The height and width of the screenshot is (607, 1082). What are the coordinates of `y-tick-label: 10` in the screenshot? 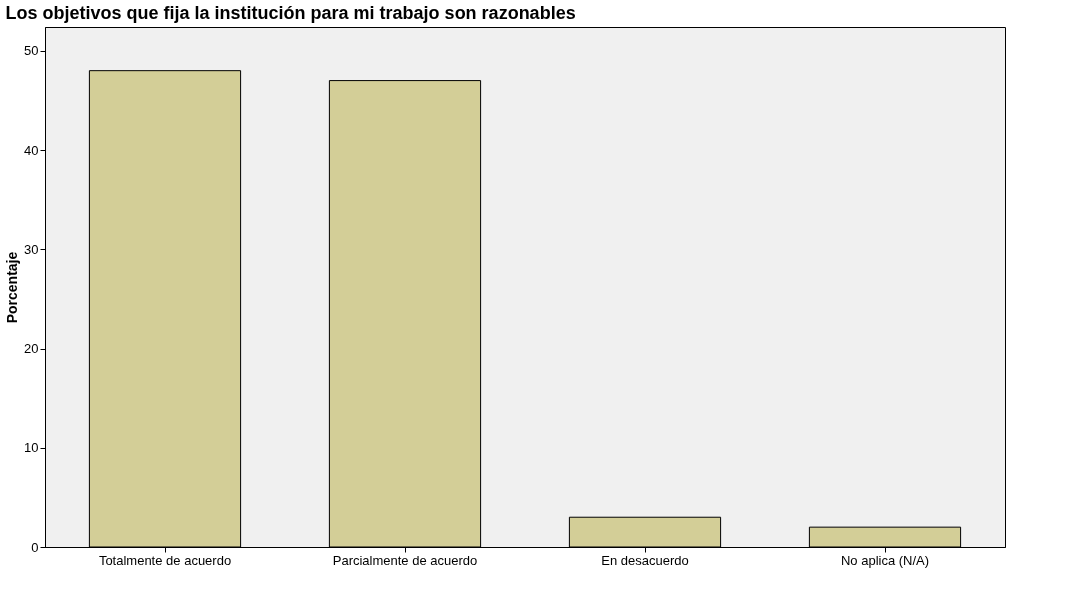 It's located at (31, 448).